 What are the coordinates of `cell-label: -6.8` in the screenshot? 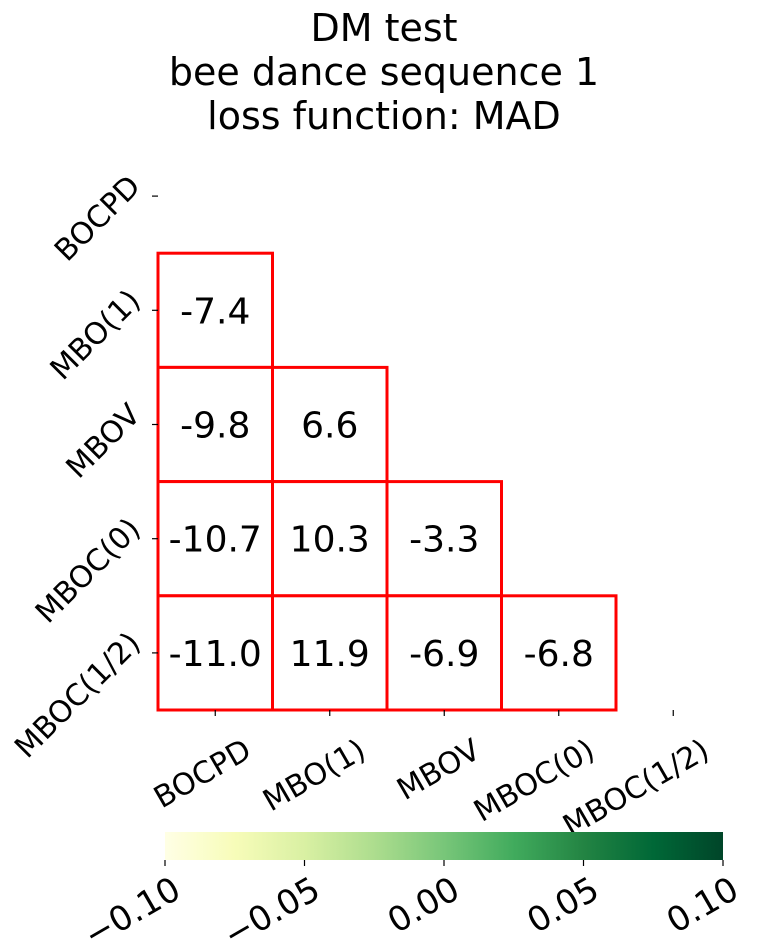 It's located at (559, 654).